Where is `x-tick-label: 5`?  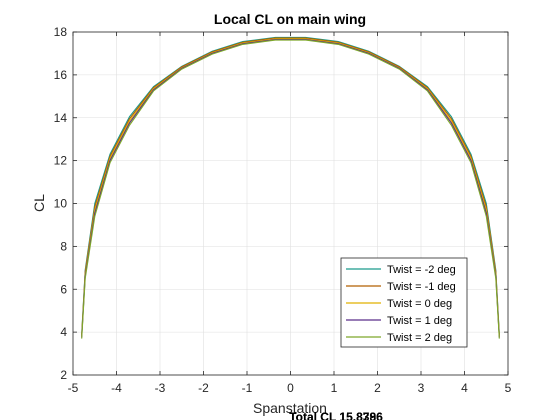 x-tick-label: 5 is located at coordinates (508, 388).